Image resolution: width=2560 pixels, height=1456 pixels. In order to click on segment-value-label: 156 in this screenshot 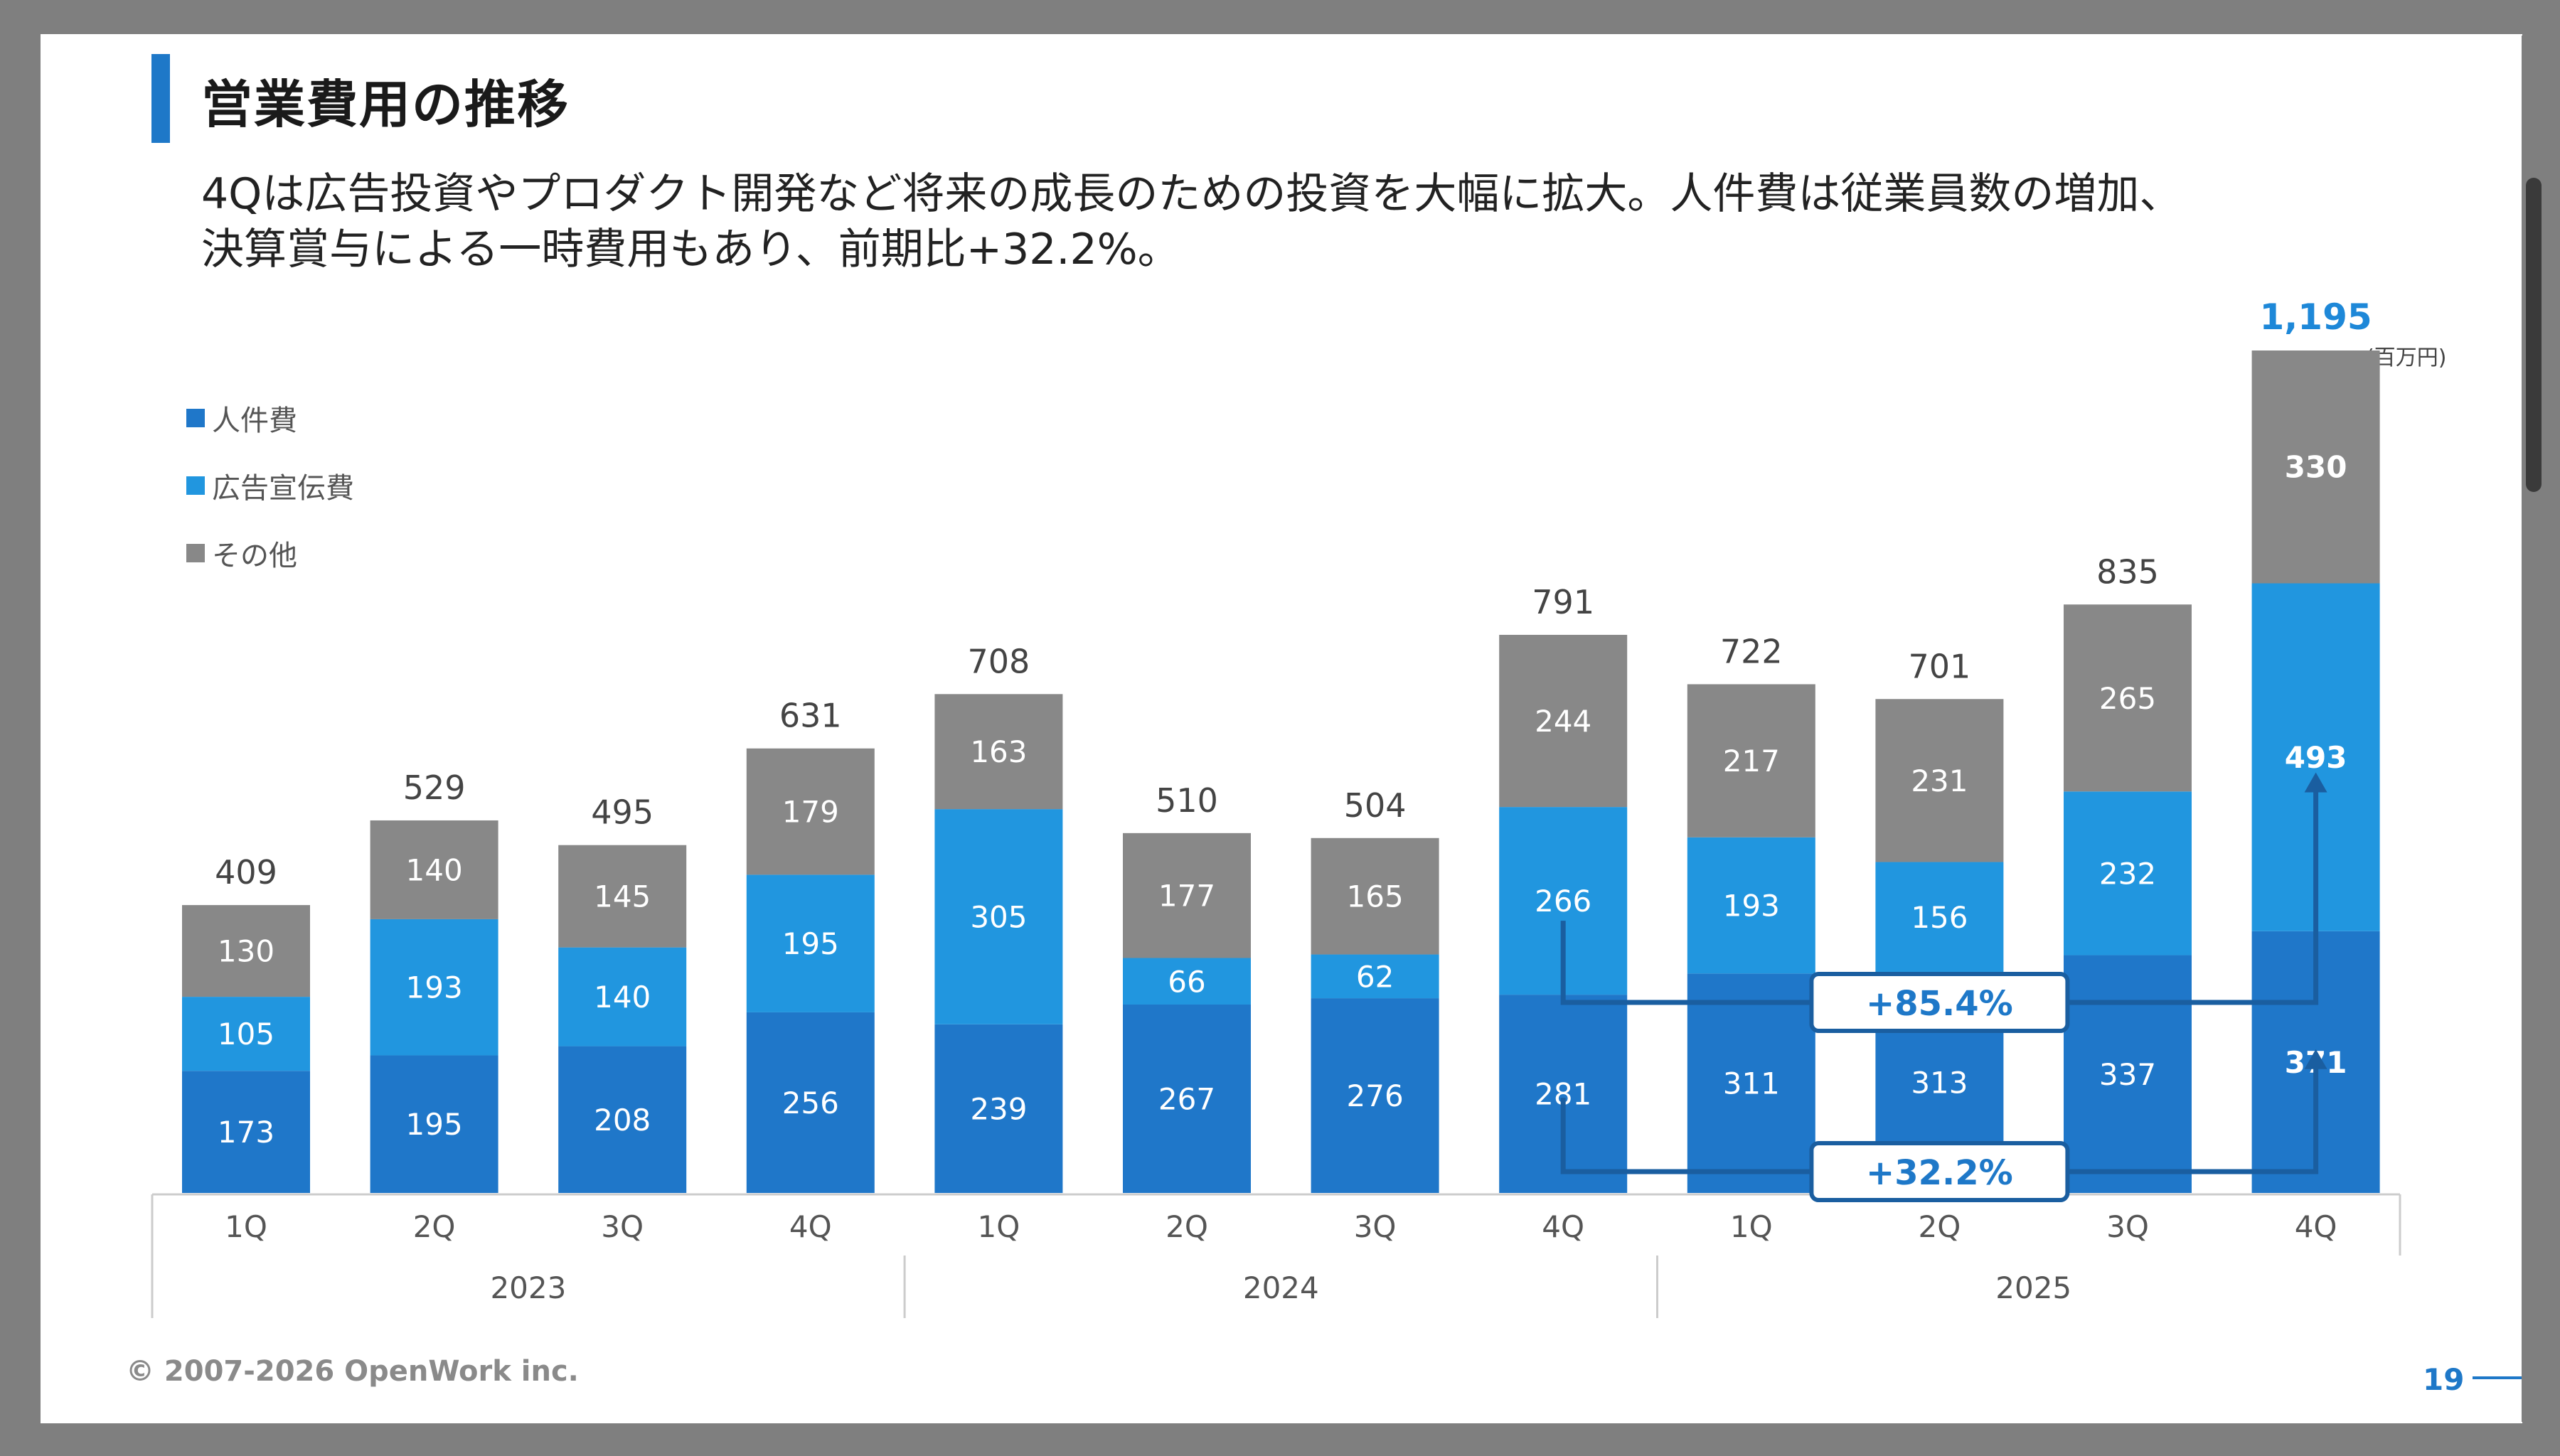, I will do `click(1939, 918)`.